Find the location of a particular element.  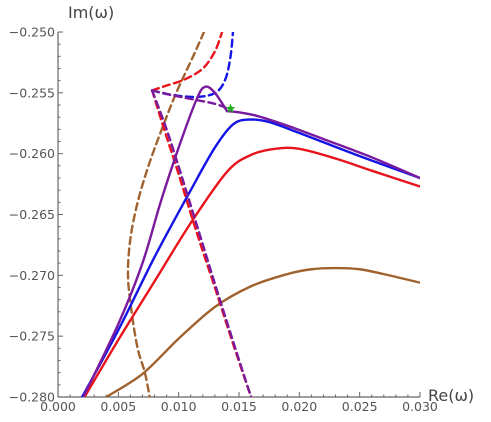

y-tick-label: −0.255 is located at coordinates (32, 92).